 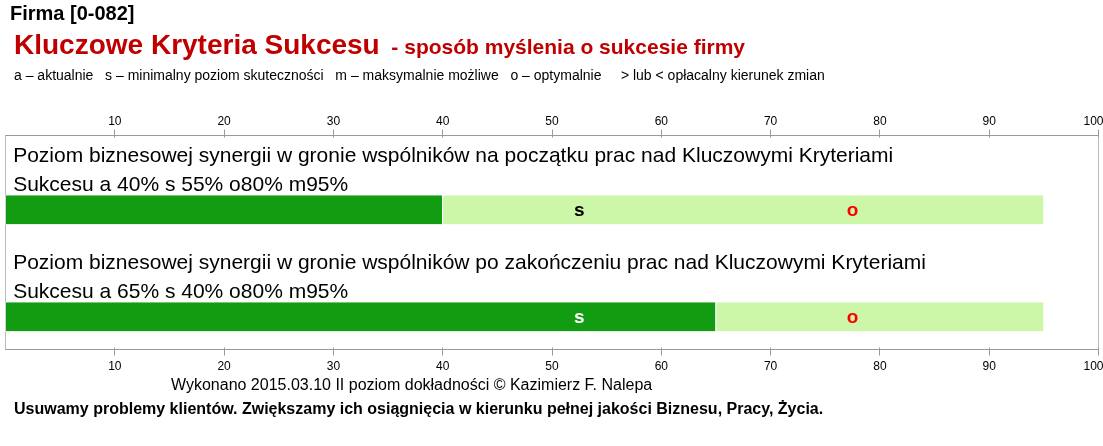 What do you see at coordinates (443, 365) in the screenshot?
I see `x2-tick-label: 40` at bounding box center [443, 365].